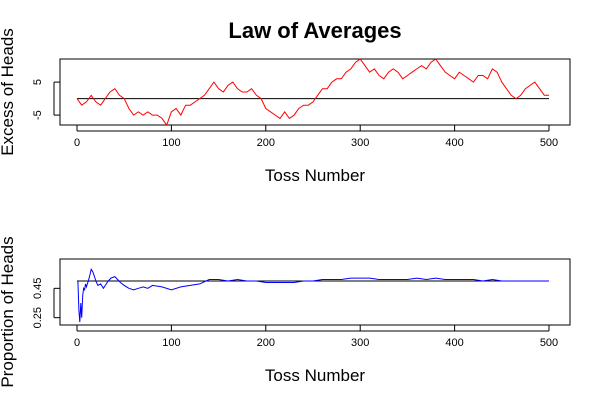  I want to click on y-axis: -5 5, so click(46, 99).